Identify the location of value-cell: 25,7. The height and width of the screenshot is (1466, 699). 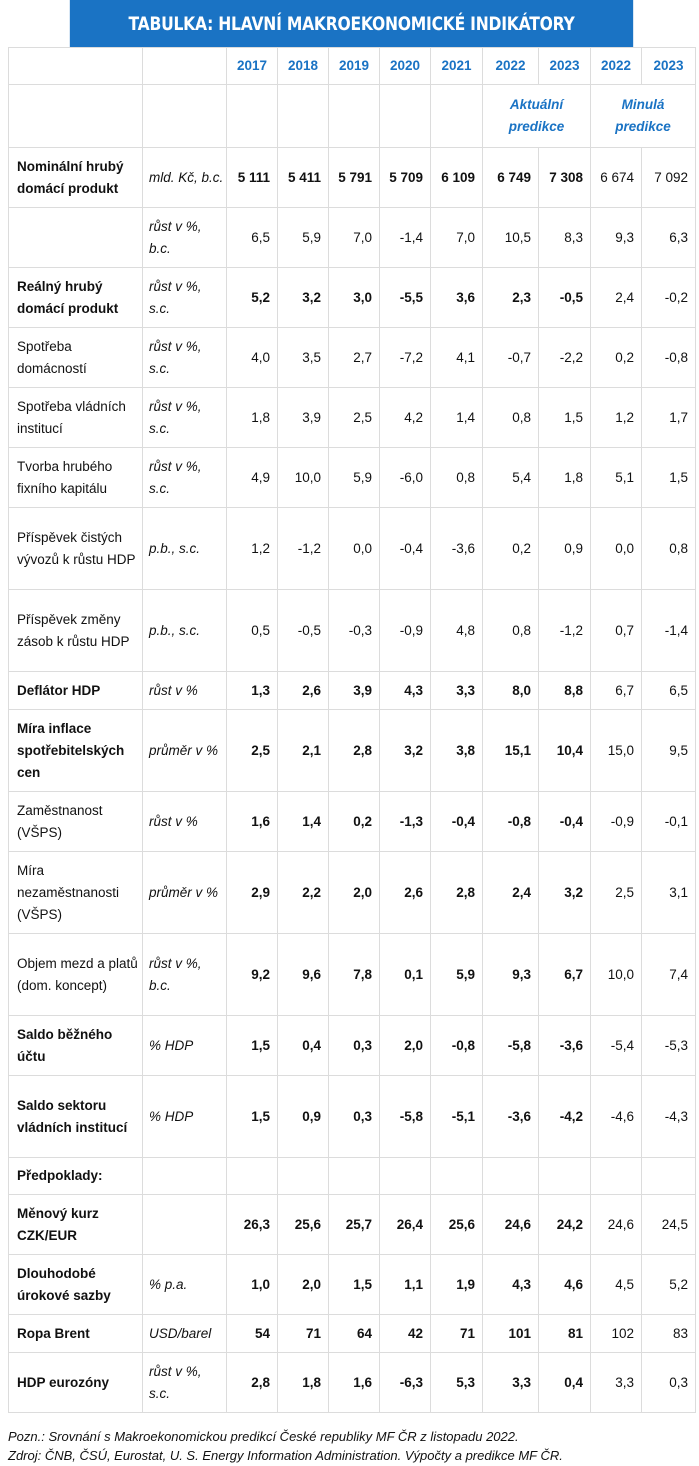
(354, 1224).